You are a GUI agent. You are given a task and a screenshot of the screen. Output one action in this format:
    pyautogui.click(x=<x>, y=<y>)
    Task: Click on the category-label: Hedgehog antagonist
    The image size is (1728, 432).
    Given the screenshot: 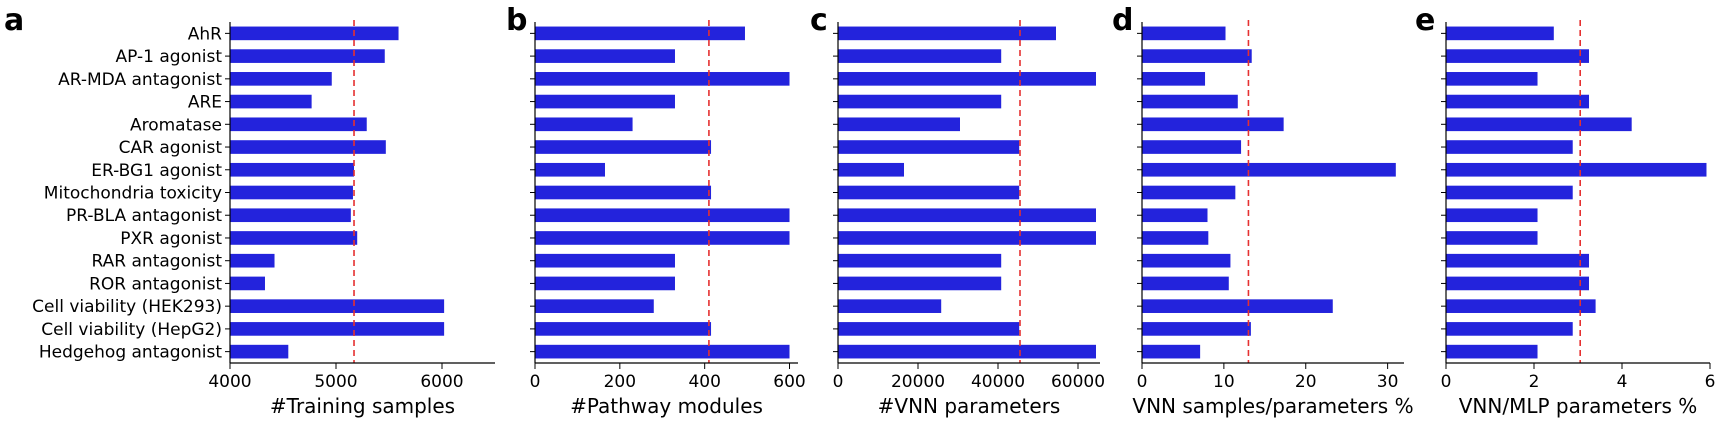 What is the action you would take?
    pyautogui.click(x=130, y=353)
    